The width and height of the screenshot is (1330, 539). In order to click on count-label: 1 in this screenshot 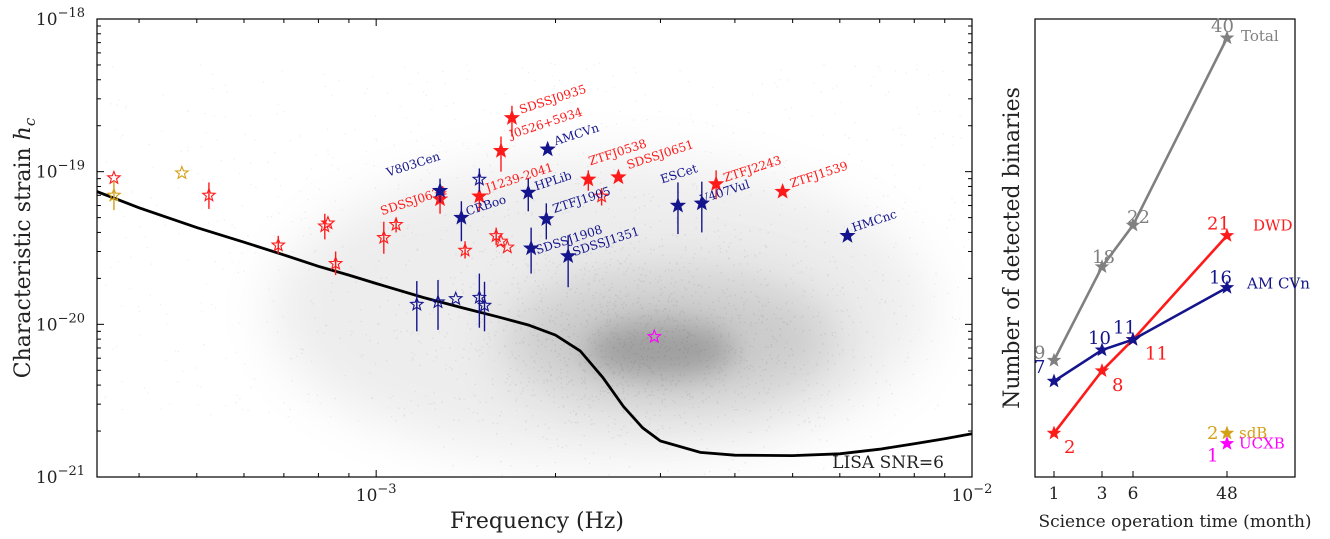, I will do `click(1212, 456)`.